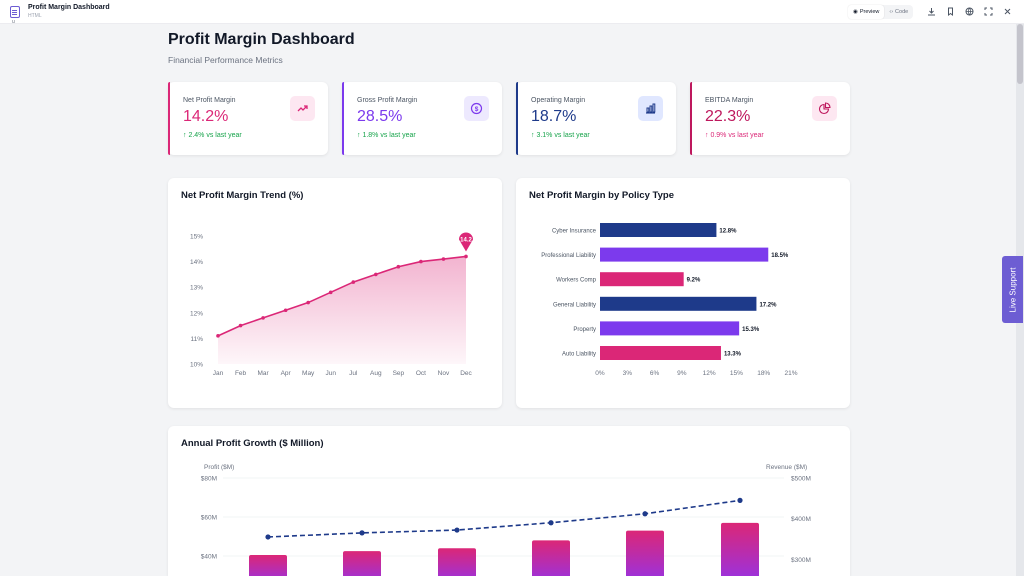 The height and width of the screenshot is (576, 1024). What do you see at coordinates (504, 518) in the screenshot?
I see `revenue-line` at bounding box center [504, 518].